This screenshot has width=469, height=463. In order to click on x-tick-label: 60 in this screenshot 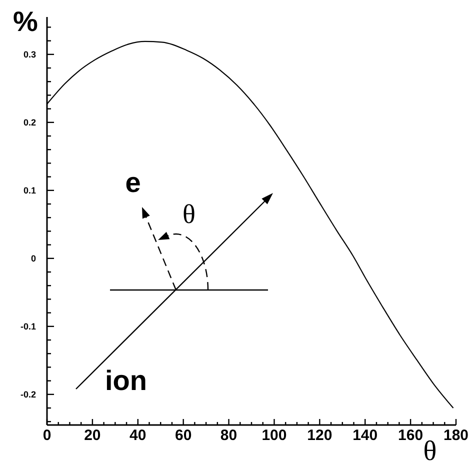, I will do `click(183, 435)`.